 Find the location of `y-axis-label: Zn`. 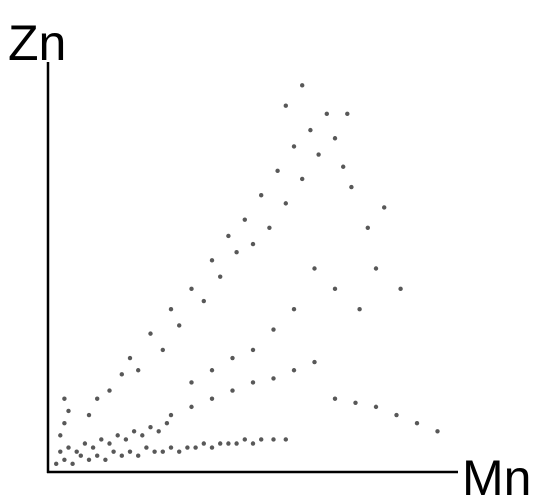

y-axis-label: Zn is located at coordinates (37, 43).